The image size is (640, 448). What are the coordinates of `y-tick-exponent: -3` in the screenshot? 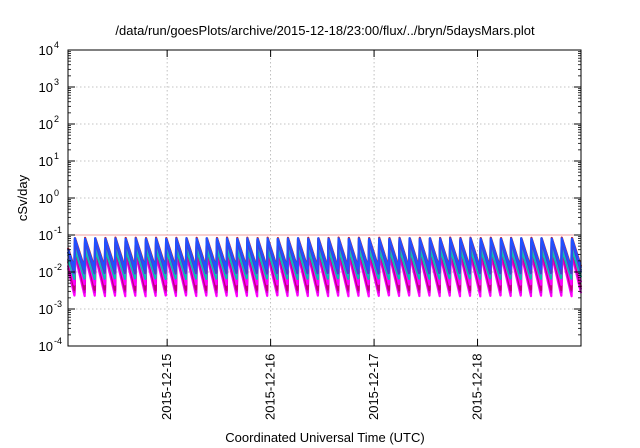 It's located at (58, 304).